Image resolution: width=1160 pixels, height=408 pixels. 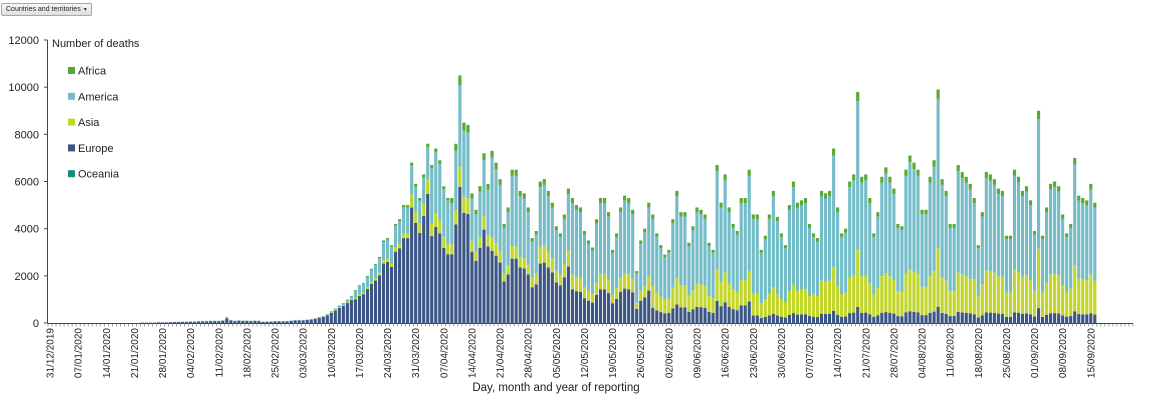 What do you see at coordinates (71, 174) in the screenshot?
I see `legend-swatch-oceania` at bounding box center [71, 174].